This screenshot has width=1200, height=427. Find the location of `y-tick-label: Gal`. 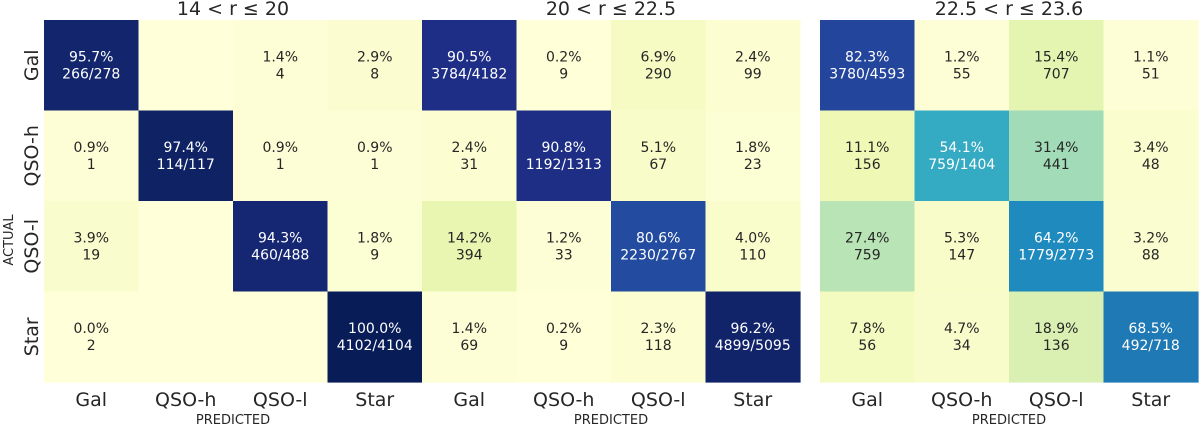

y-tick-label: Gal is located at coordinates (32, 65).